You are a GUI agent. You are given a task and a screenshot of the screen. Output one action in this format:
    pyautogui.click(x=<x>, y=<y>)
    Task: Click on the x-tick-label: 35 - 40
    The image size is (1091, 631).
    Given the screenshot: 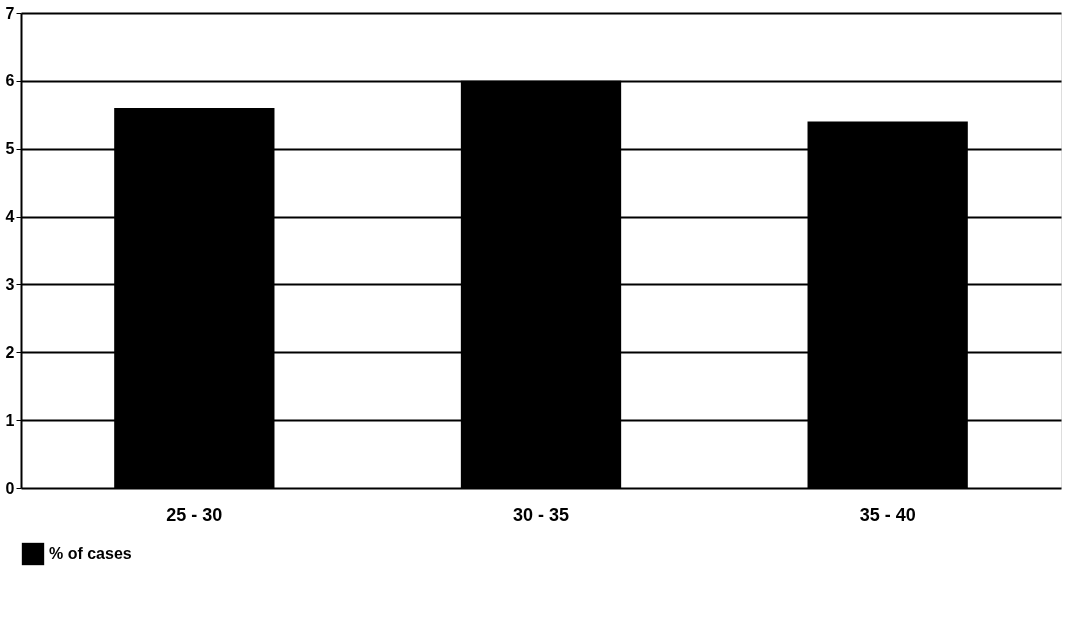 What is the action you would take?
    pyautogui.click(x=887, y=514)
    